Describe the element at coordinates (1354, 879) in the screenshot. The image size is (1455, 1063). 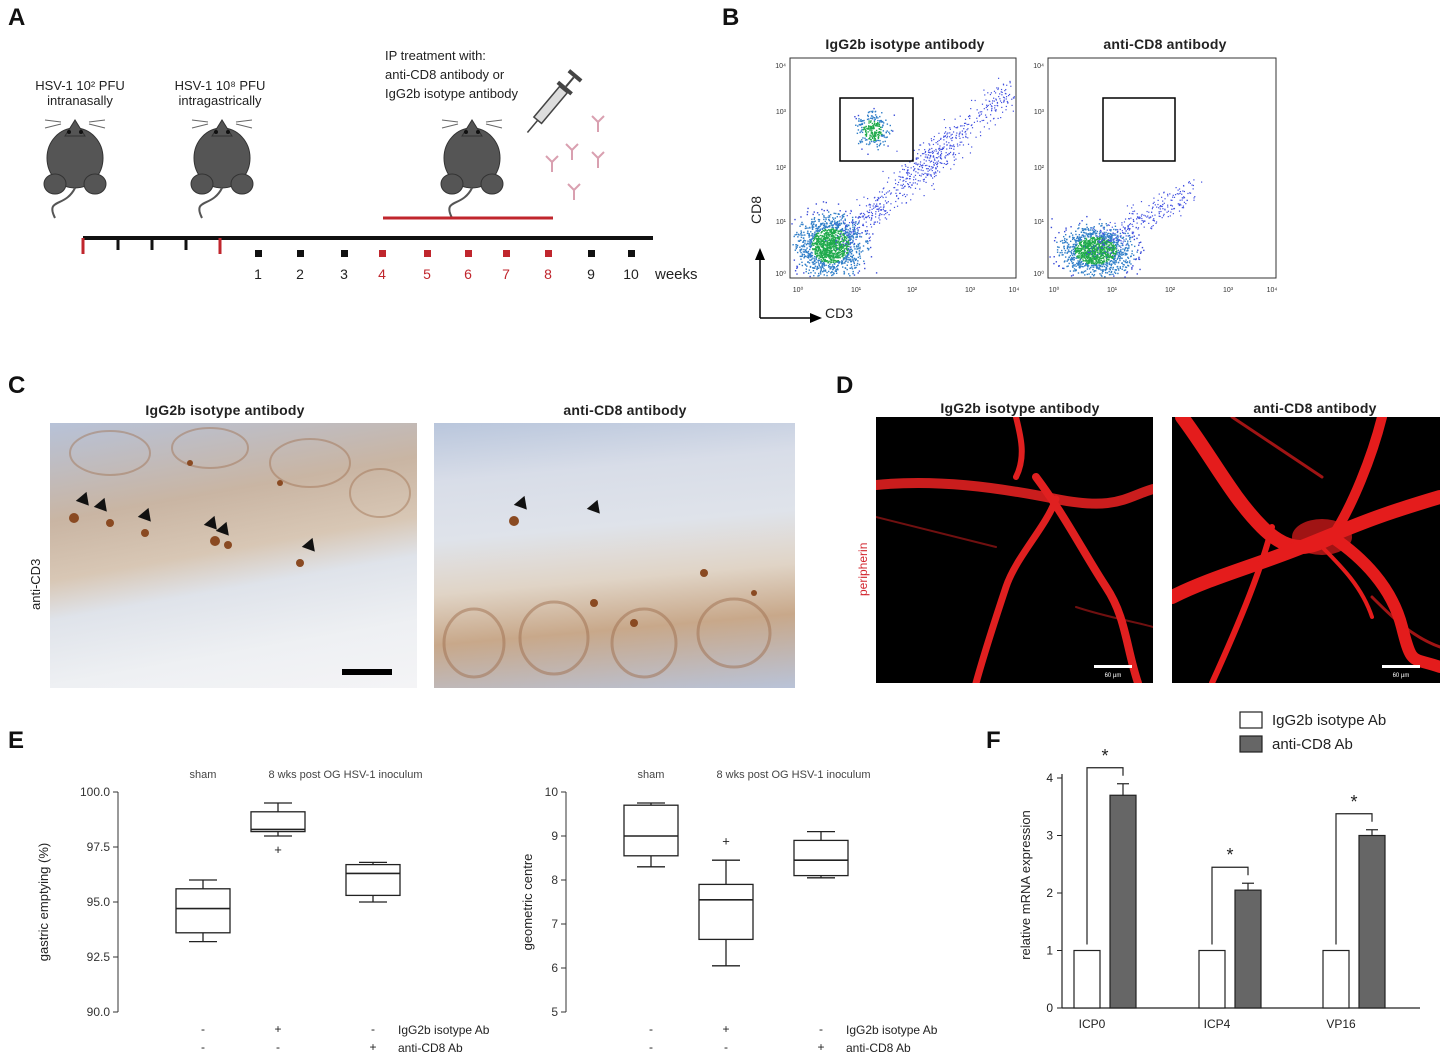
I see `f-sig-bracket` at that location.